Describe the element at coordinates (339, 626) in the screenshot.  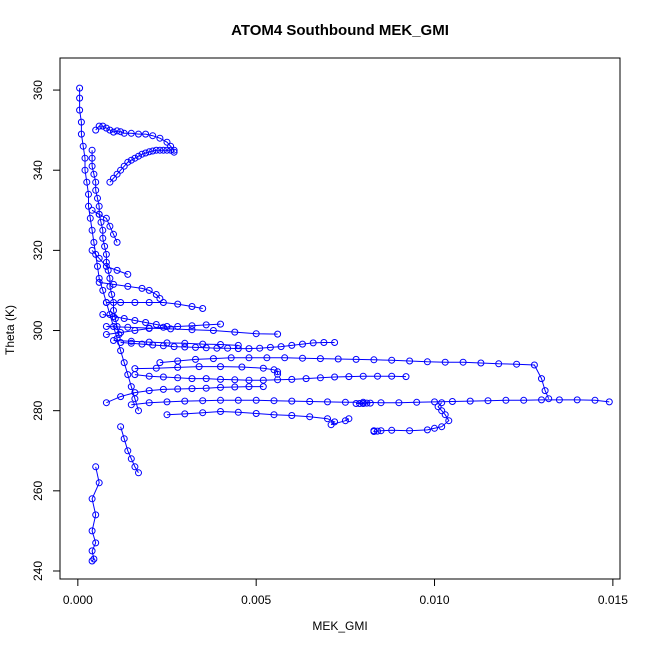
I see `x-axis-label: MEK_GMI` at that location.